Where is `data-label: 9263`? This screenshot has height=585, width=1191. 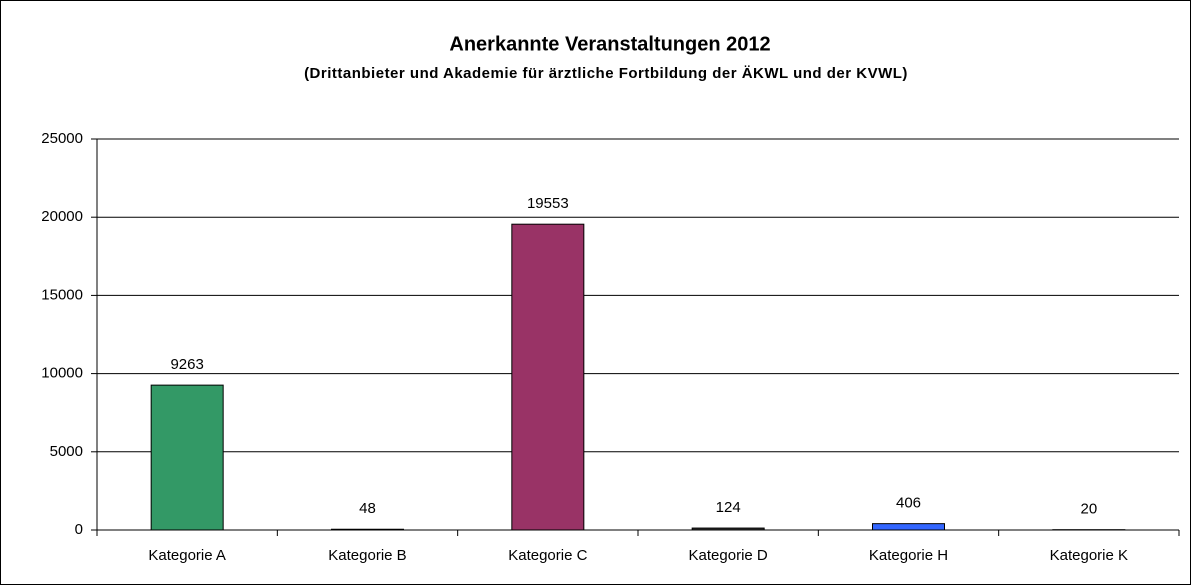
data-label: 9263 is located at coordinates (186, 364).